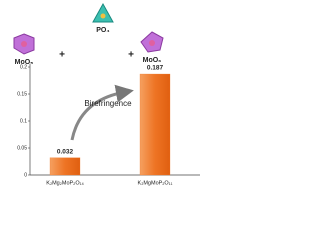 The height and width of the screenshot is (240, 320). What do you see at coordinates (23, 67) in the screenshot?
I see `y-tick-label: 0.2` at bounding box center [23, 67].